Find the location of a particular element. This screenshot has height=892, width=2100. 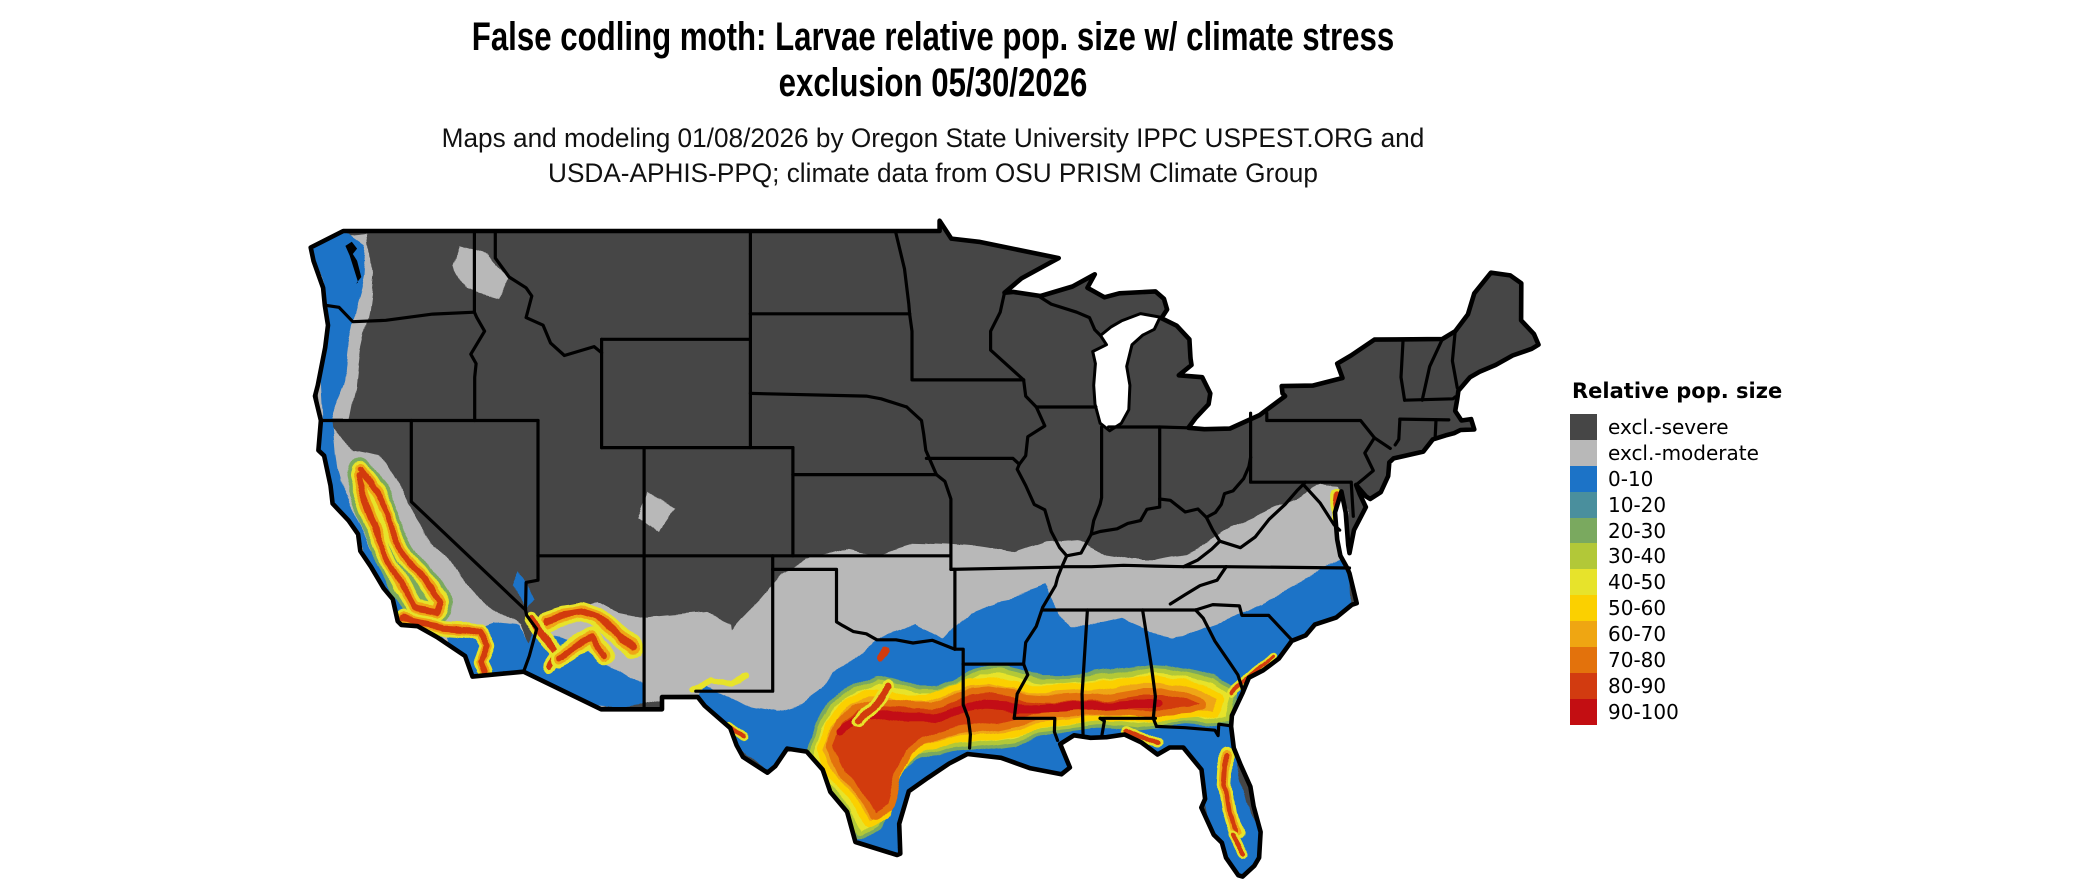

legend-row: 60-70 is located at coordinates (1676, 634).